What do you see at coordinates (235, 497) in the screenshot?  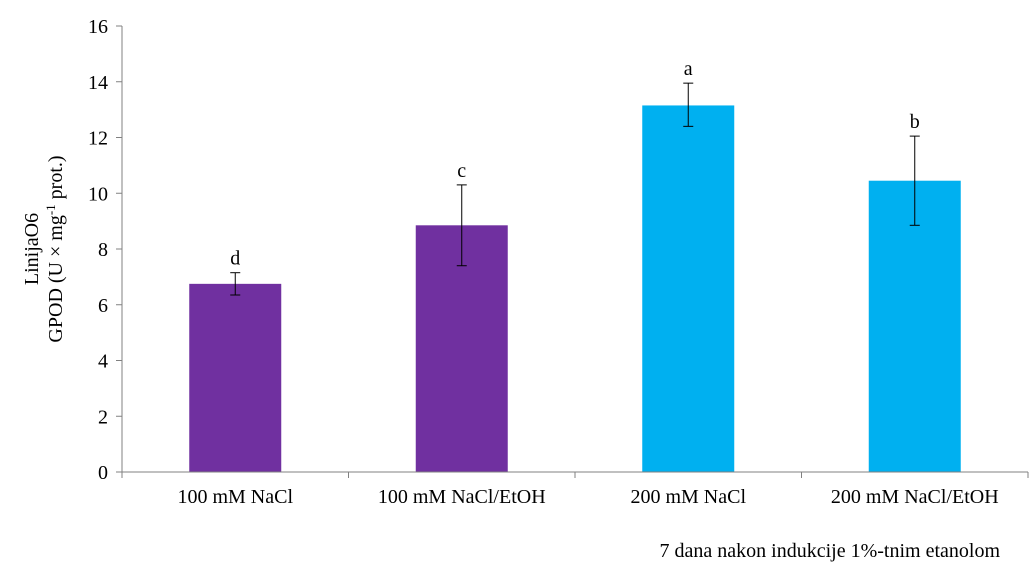 I see `x-category-label: 100 mM NaCl` at bounding box center [235, 497].